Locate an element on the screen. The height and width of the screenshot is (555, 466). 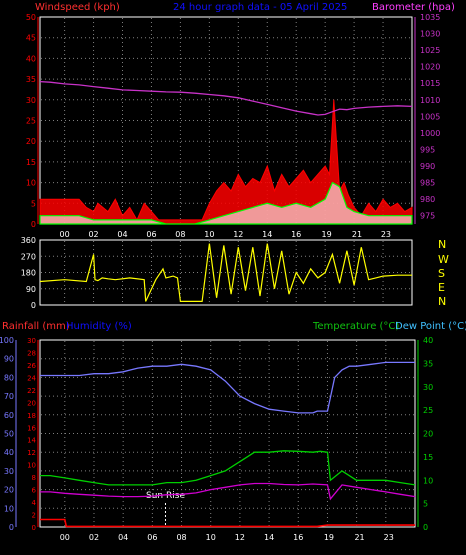
right-axis-tick-label: 1035 is located at coordinates (430, 17).